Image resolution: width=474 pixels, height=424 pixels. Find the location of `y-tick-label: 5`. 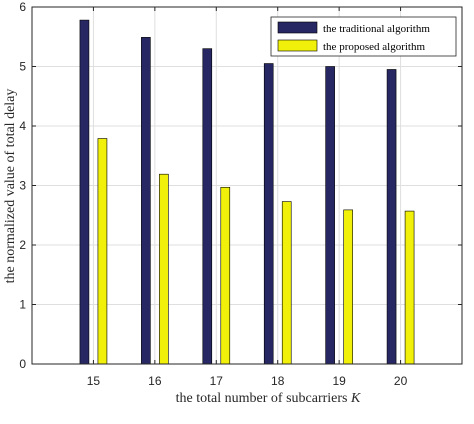

y-tick-label: 5 is located at coordinates (22, 67).